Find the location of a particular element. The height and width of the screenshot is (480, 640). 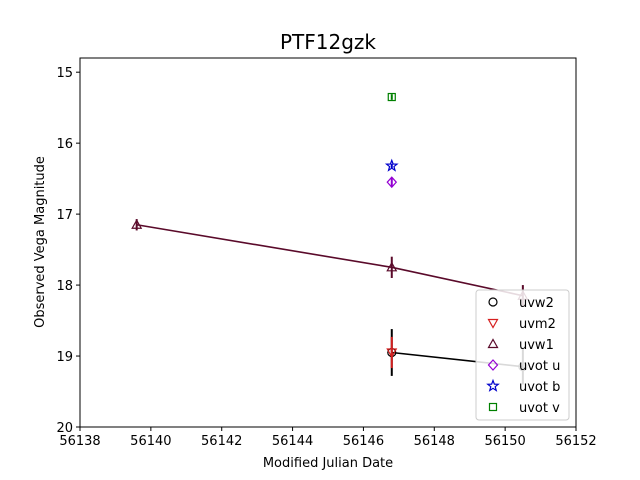

legend-box is located at coordinates (522, 355).